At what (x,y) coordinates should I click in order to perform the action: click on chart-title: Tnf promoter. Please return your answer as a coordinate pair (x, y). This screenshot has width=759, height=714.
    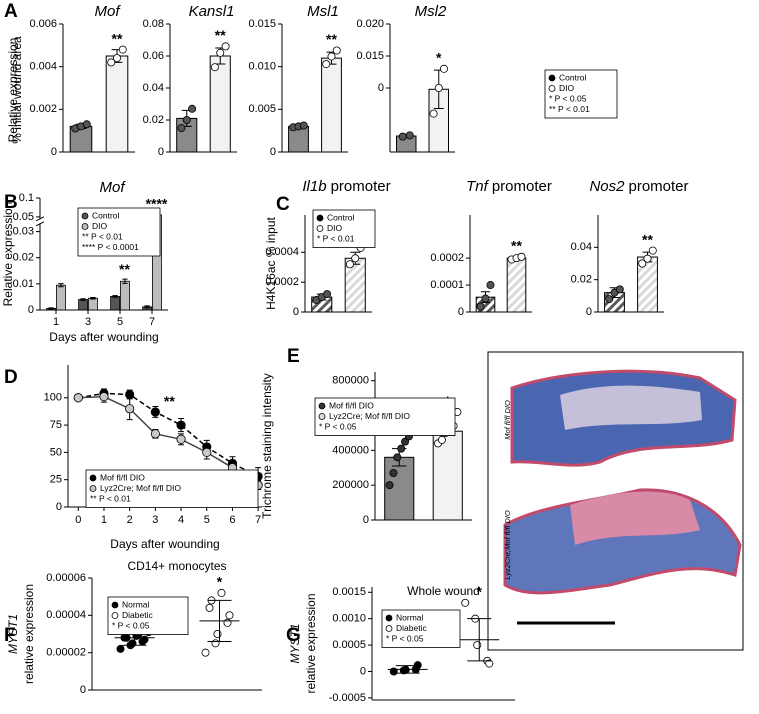
    Looking at the image, I should click on (509, 186).